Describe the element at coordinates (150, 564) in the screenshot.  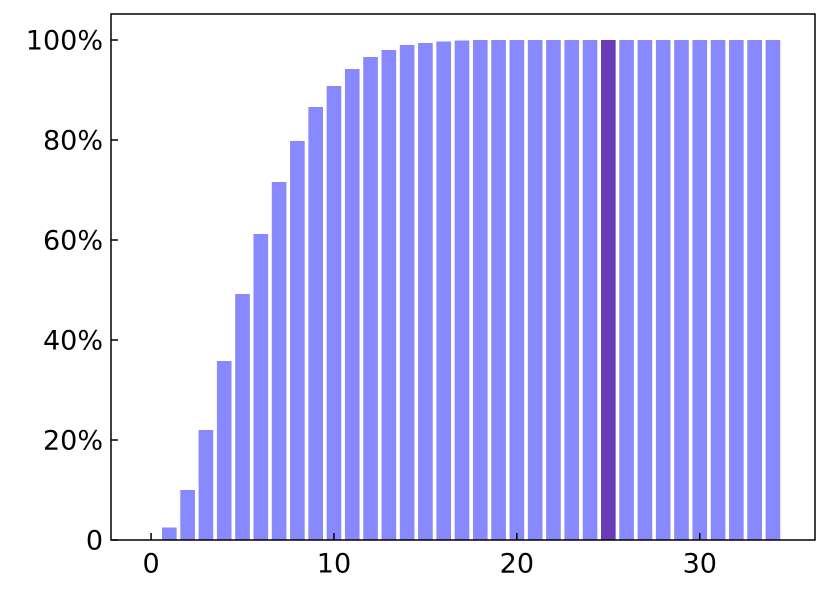
I see `x-tick-label: 0` at that location.